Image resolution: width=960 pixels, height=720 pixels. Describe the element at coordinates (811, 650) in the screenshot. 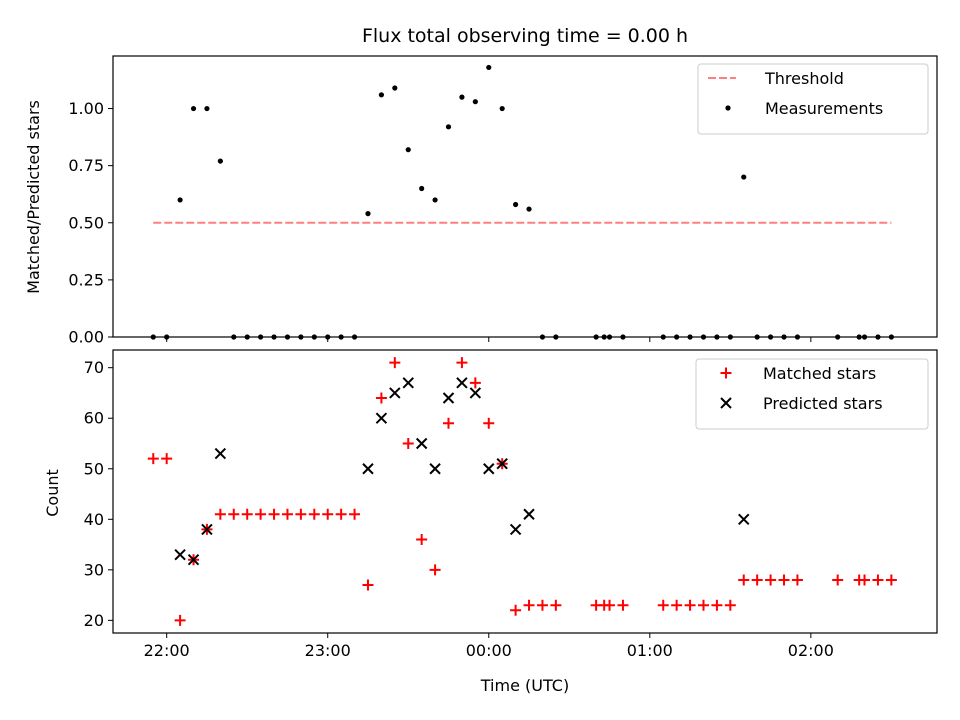

I see `x-tick-label: 02:00` at that location.